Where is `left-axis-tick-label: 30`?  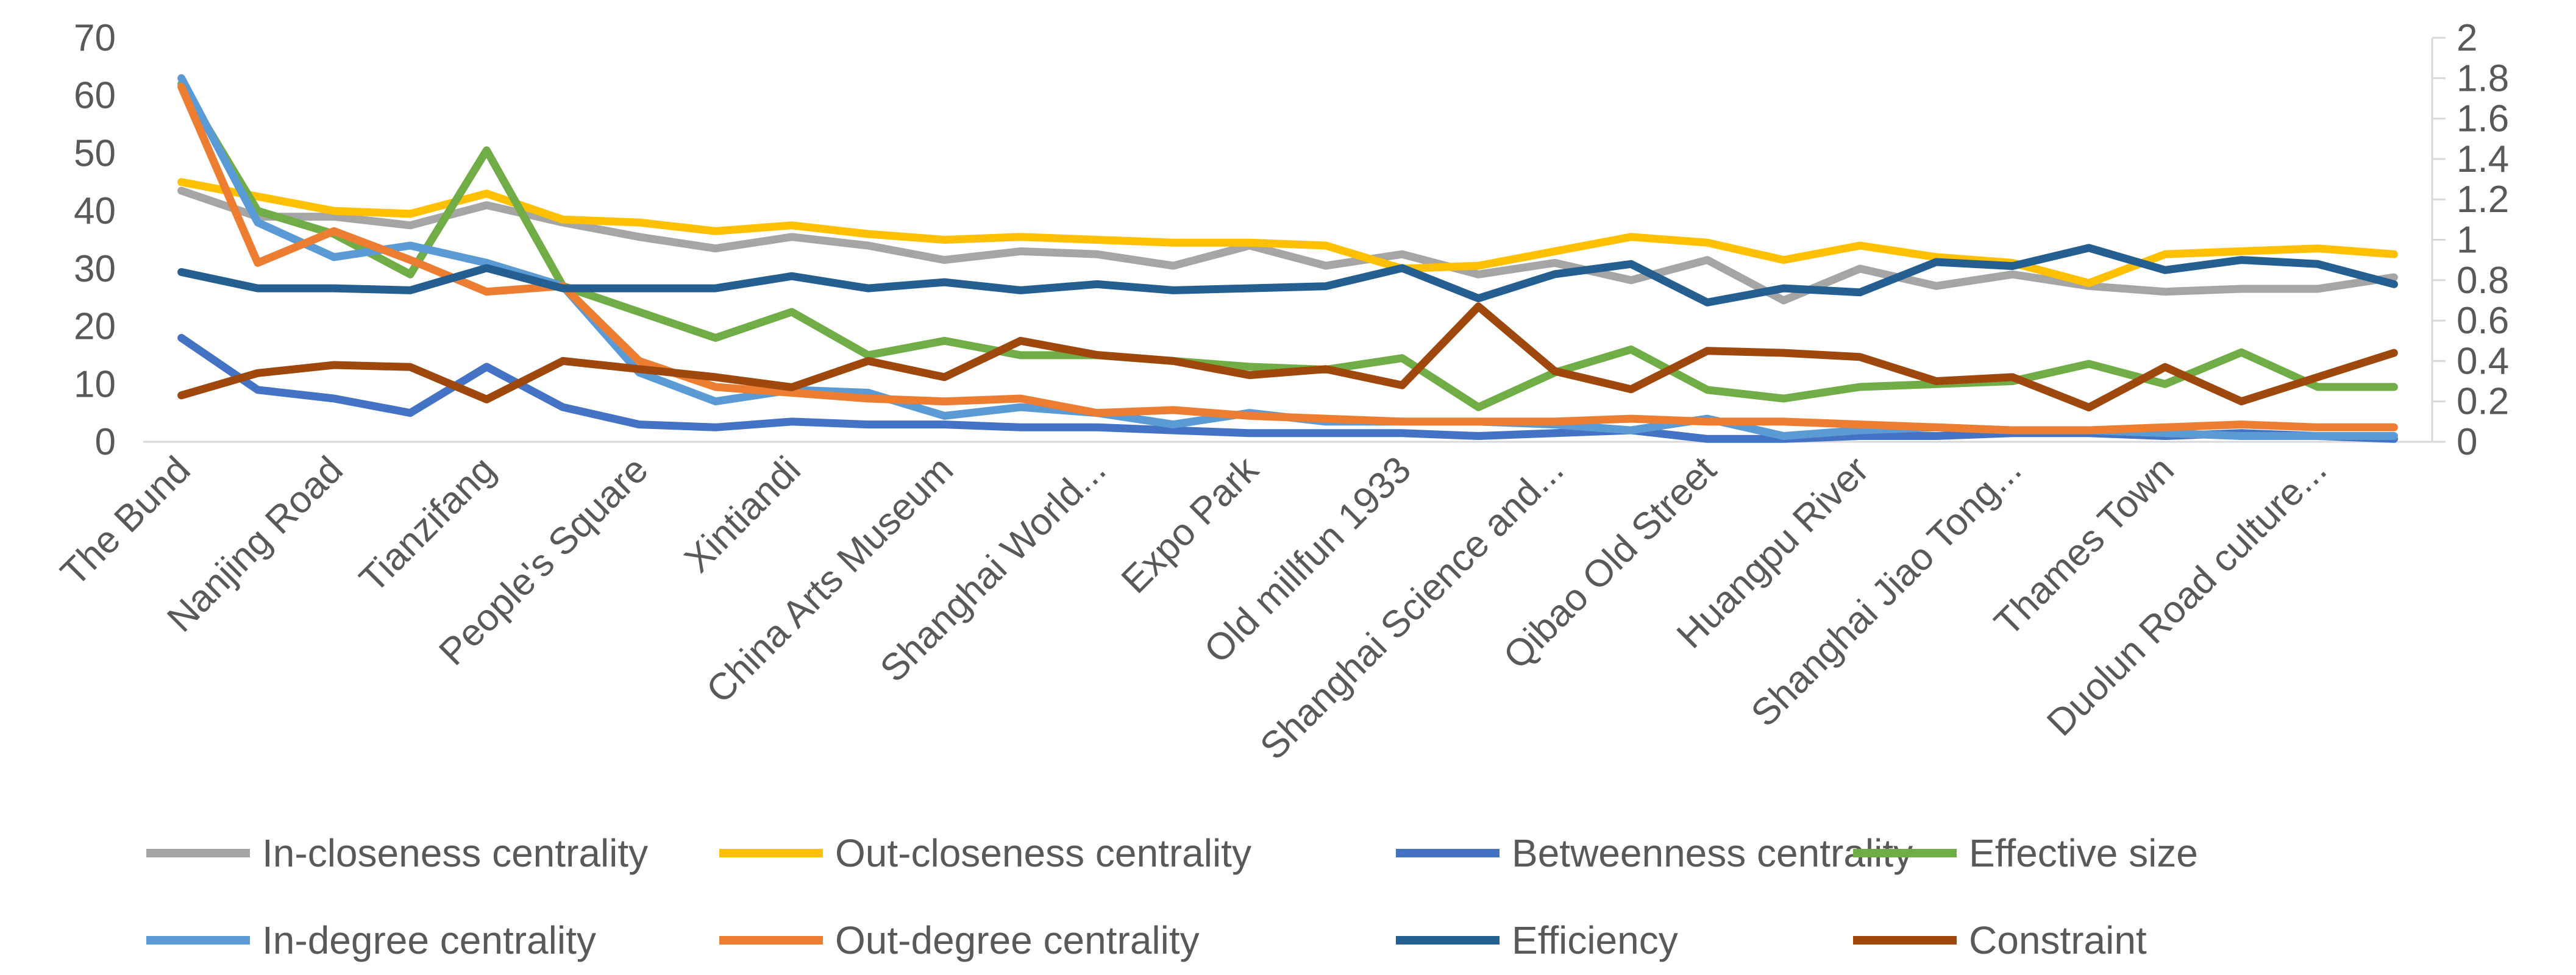
left-axis-tick-label: 30 is located at coordinates (95, 269).